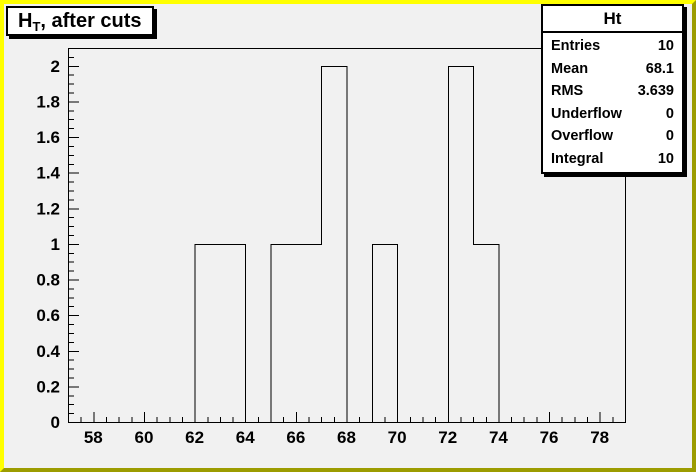  I want to click on x-tick-label: 72, so click(447, 437).